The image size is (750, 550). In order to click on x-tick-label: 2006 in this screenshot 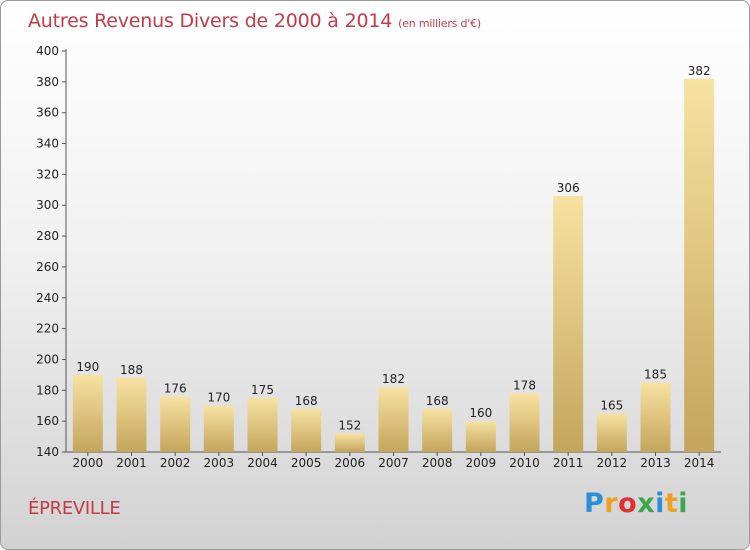, I will do `click(350, 463)`.